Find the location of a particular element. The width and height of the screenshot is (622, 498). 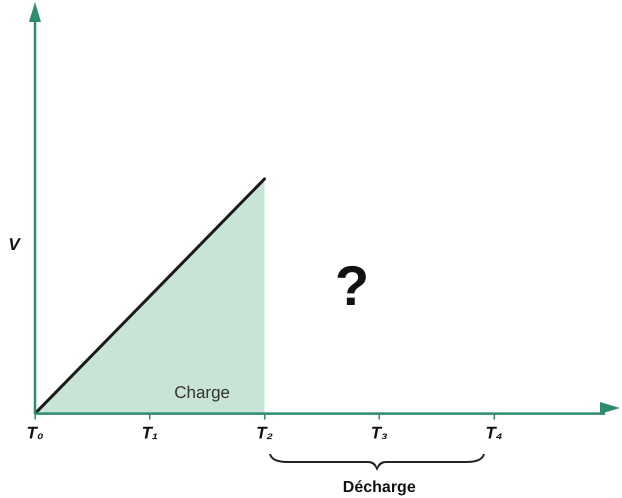

text: Décharge is located at coordinates (379, 487).